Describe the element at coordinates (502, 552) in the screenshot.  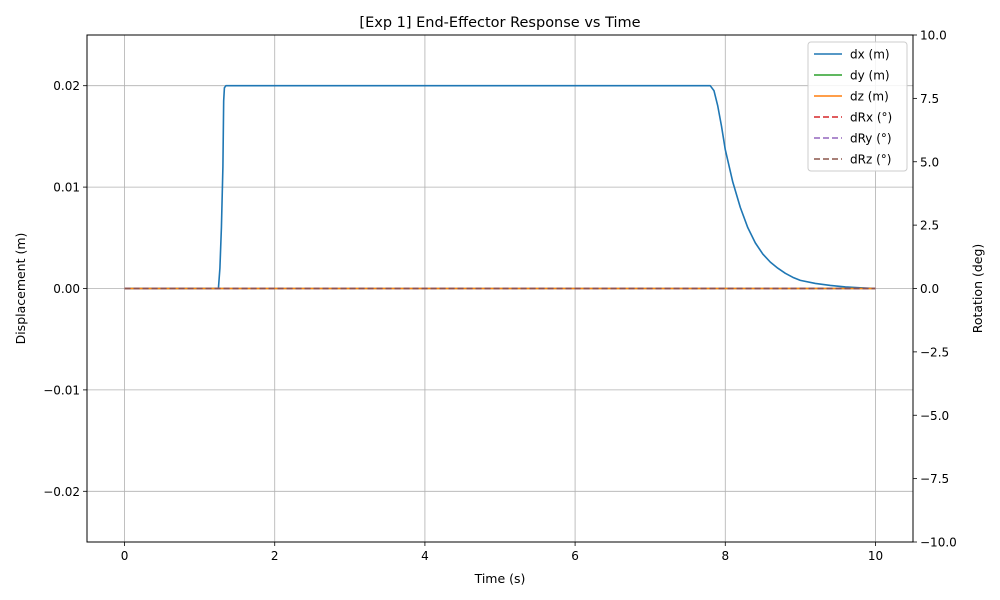
I see `x-axis: 0 2 4 6 8 10` at that location.